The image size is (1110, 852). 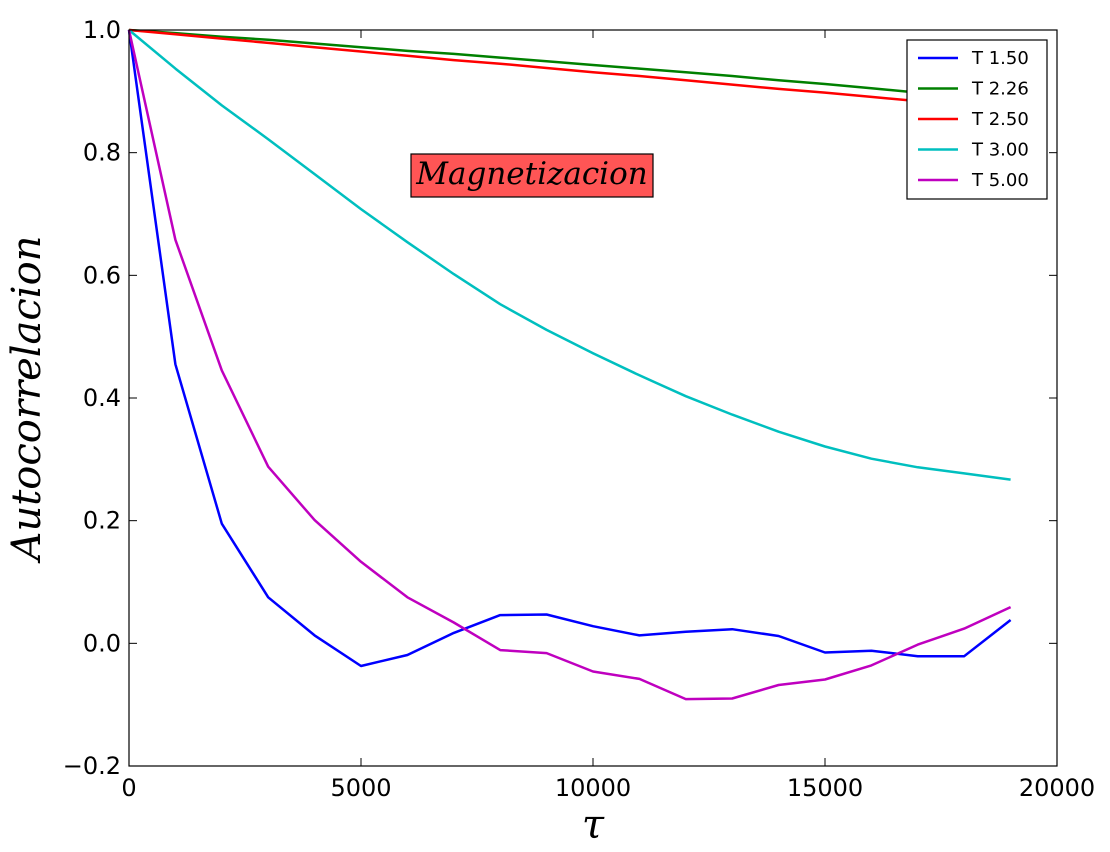 What do you see at coordinates (102, 153) in the screenshot?
I see `y-tick-label: 0.8` at bounding box center [102, 153].